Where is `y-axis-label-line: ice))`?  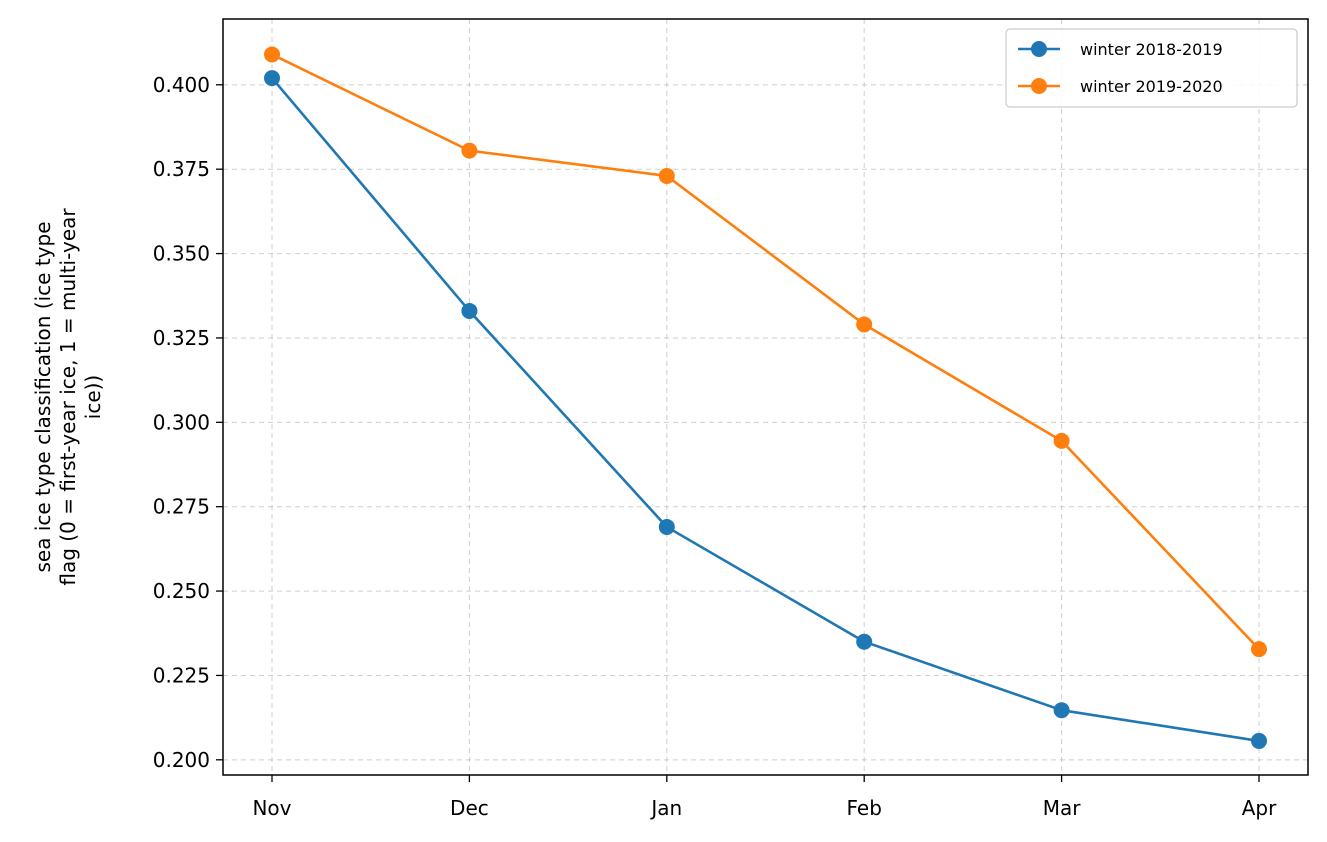
y-axis-label-line: ice)) is located at coordinates (93, 397).